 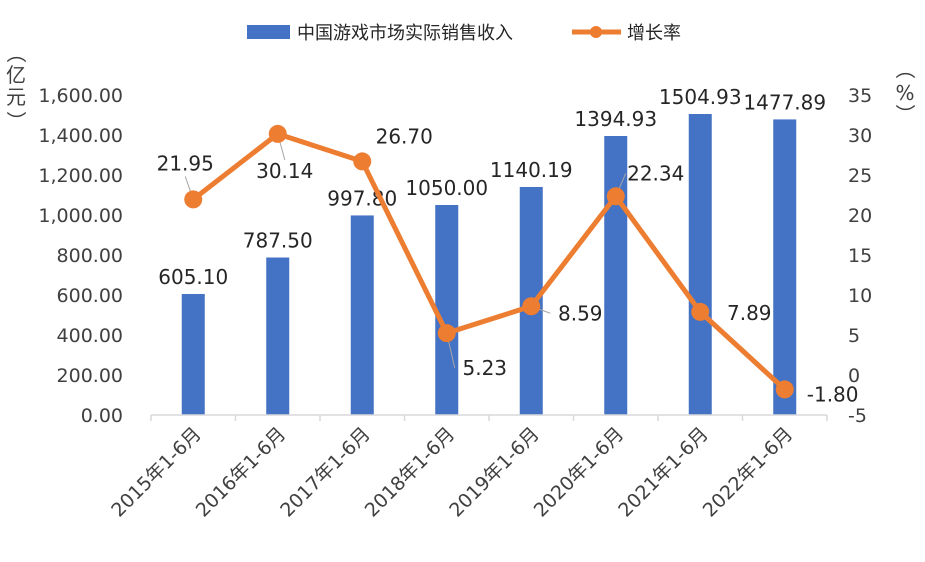 I want to click on bar-data-label: 1477.89, so click(x=784, y=102).